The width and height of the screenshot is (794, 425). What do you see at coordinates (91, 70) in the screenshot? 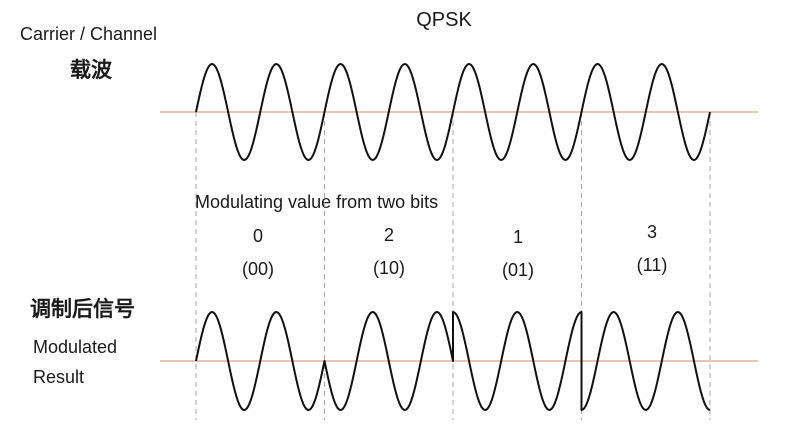
I see `carrier-label-zh: 载波` at bounding box center [91, 70].